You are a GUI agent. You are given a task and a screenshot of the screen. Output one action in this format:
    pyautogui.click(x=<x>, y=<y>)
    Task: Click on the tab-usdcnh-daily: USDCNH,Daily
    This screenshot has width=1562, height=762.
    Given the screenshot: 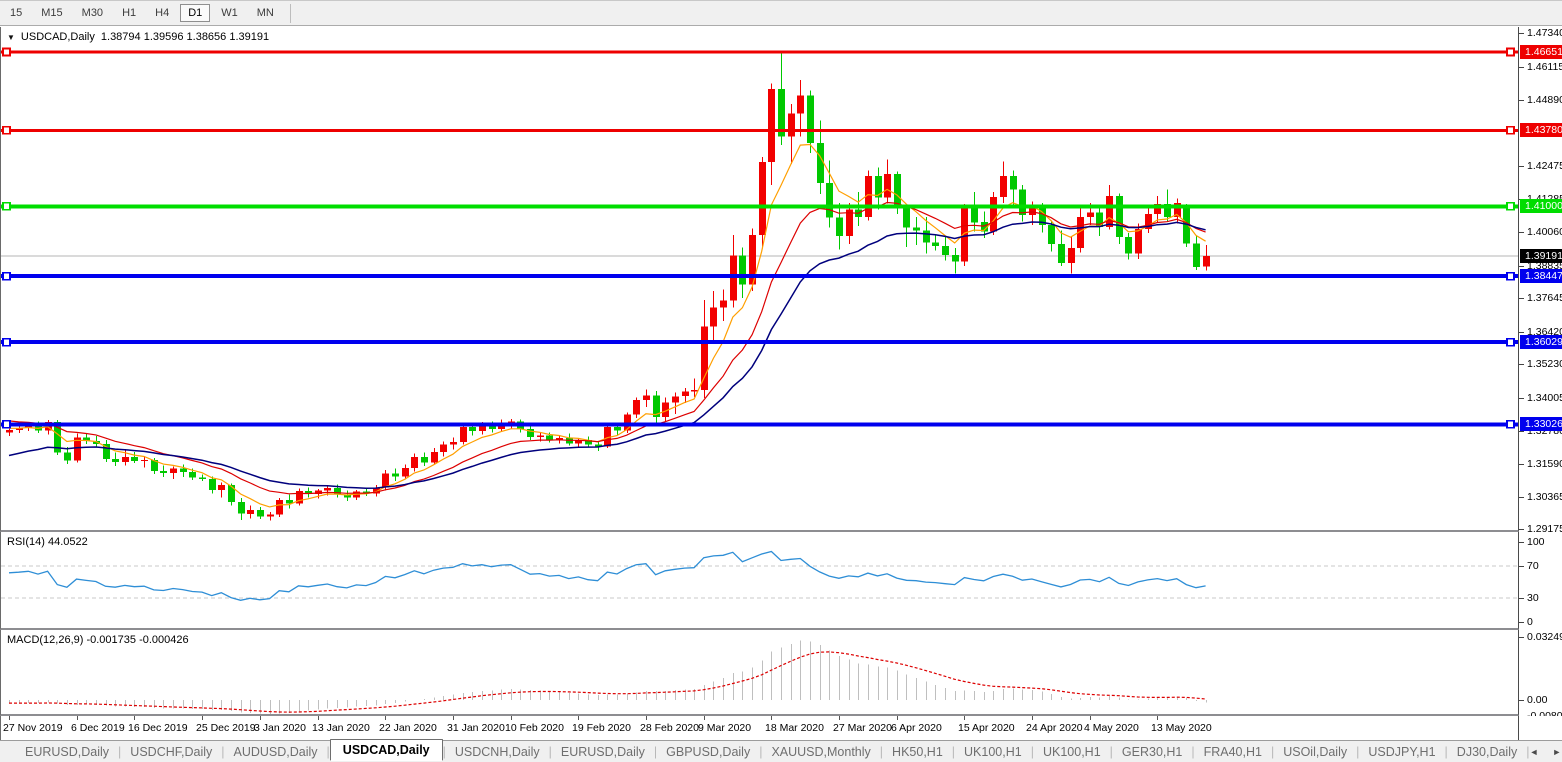 What is the action you would take?
    pyautogui.click(x=497, y=752)
    